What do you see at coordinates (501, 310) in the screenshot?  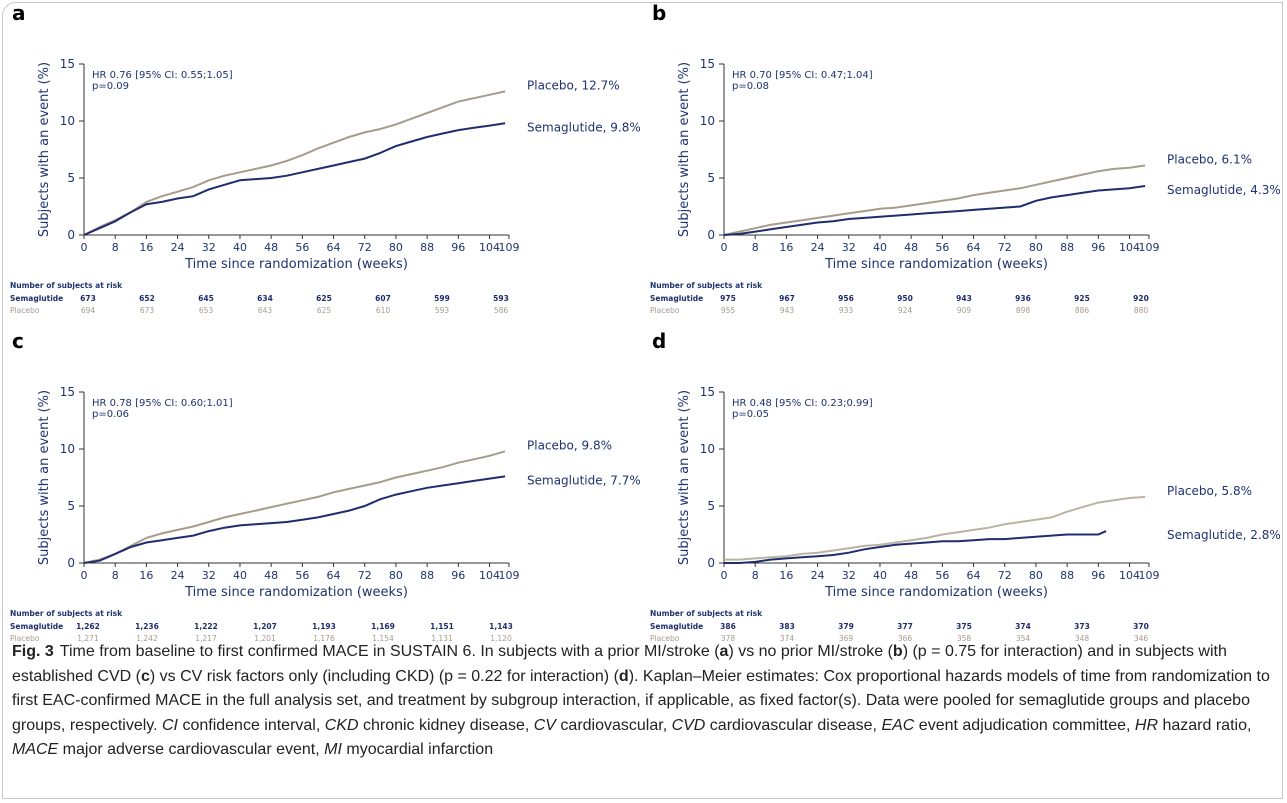 I see `risk-count: 586` at bounding box center [501, 310].